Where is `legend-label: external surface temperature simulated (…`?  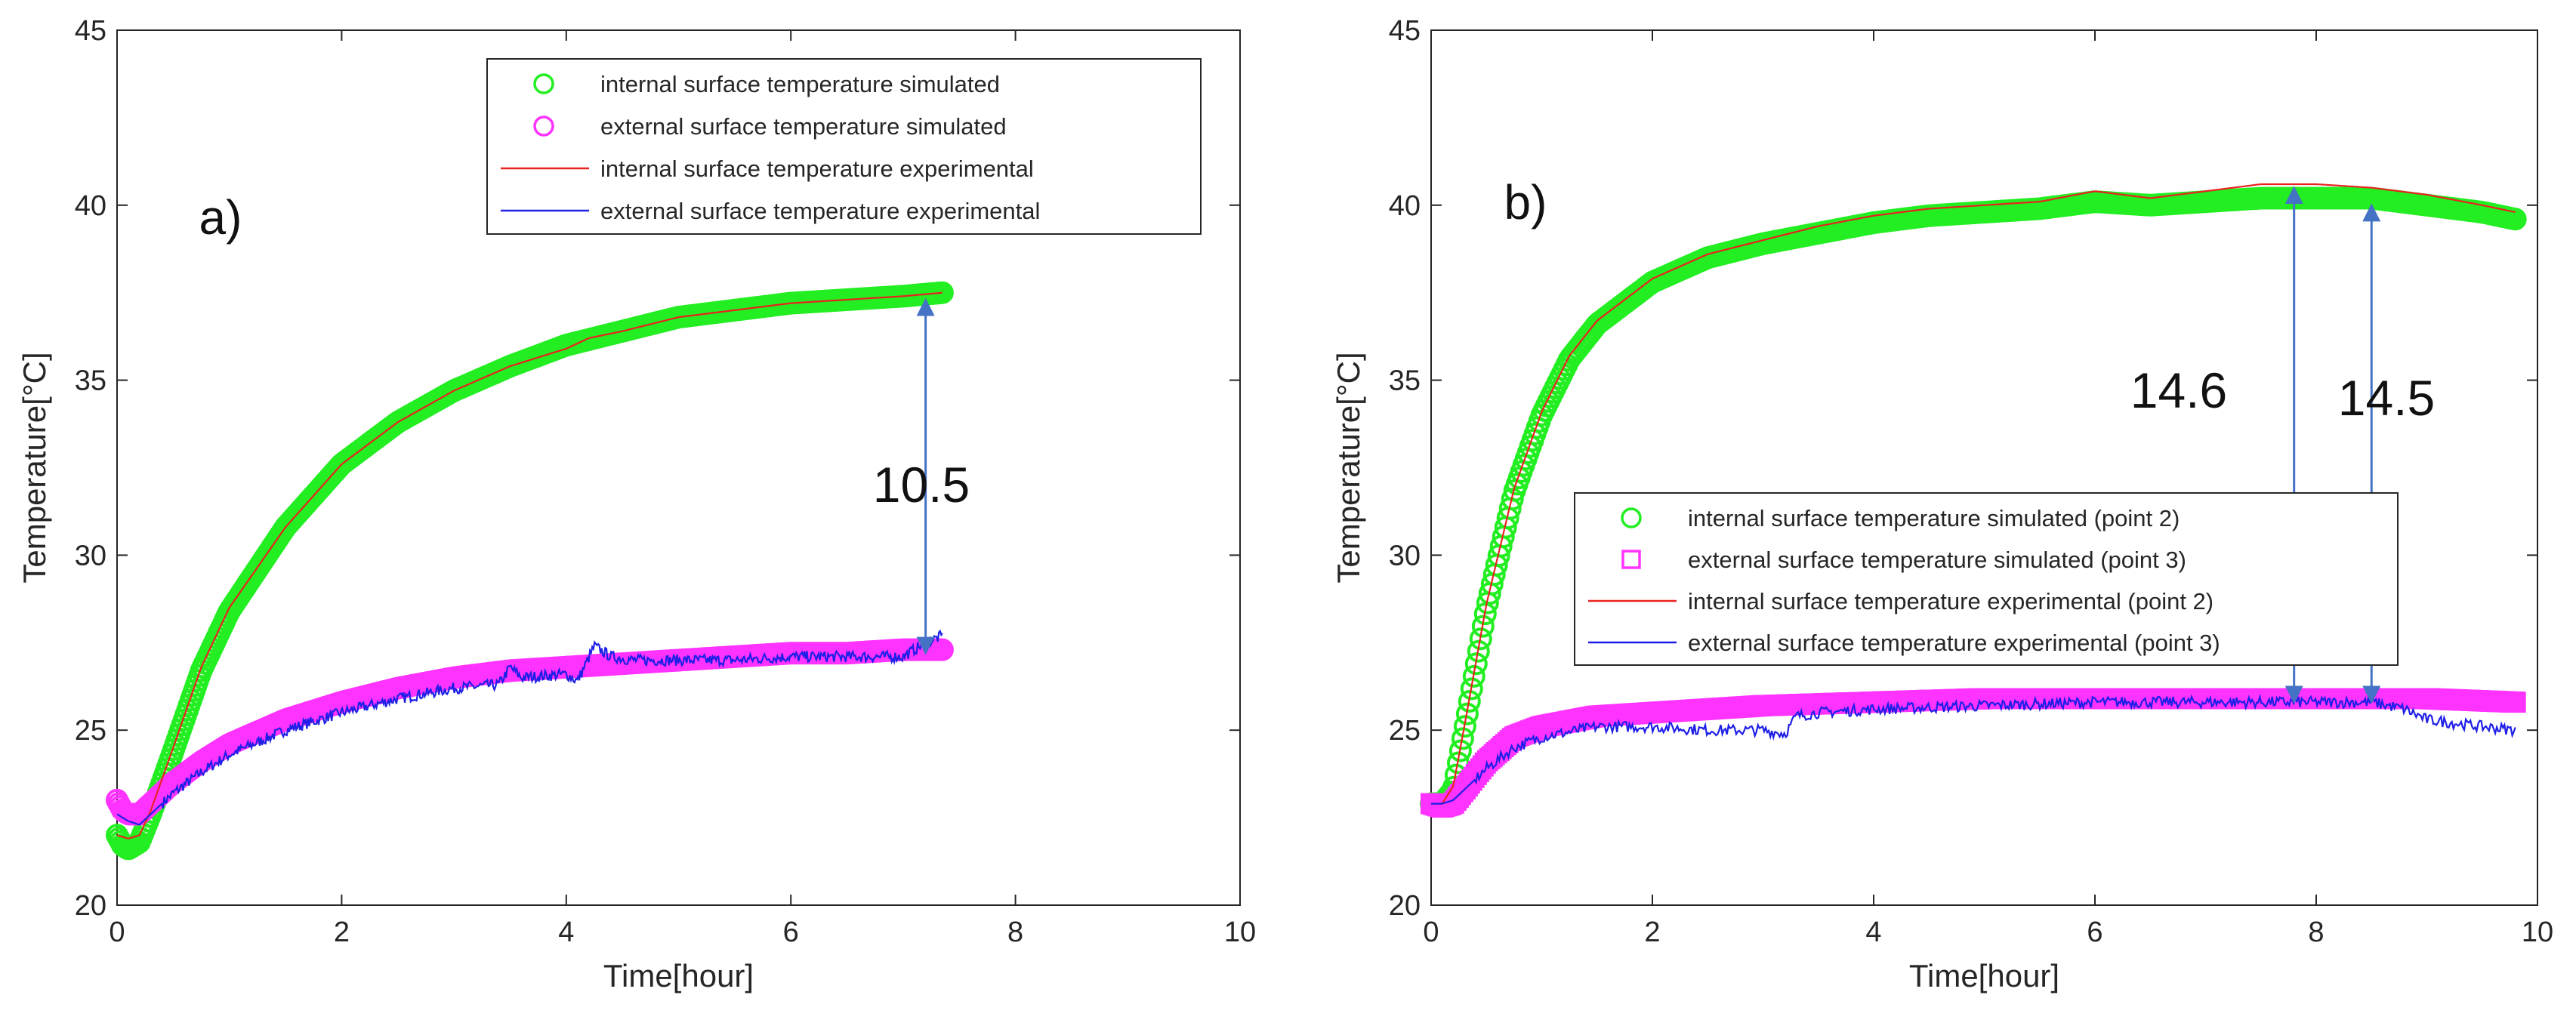 legend-label: external surface temperature simulated (… is located at coordinates (1937, 560).